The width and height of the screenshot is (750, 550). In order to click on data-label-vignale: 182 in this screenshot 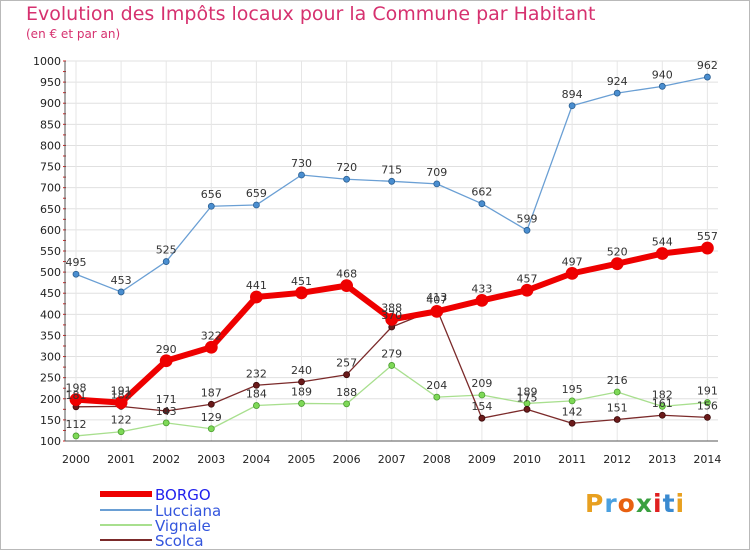, I will do `click(662, 394)`.